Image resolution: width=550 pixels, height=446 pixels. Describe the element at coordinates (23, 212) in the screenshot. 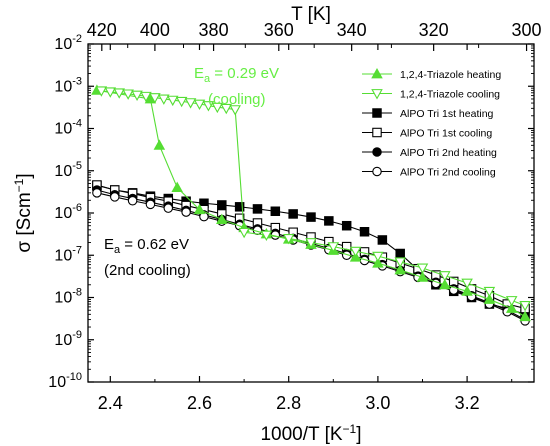

I see `y-axis-title: σ [Scm−1]` at that location.